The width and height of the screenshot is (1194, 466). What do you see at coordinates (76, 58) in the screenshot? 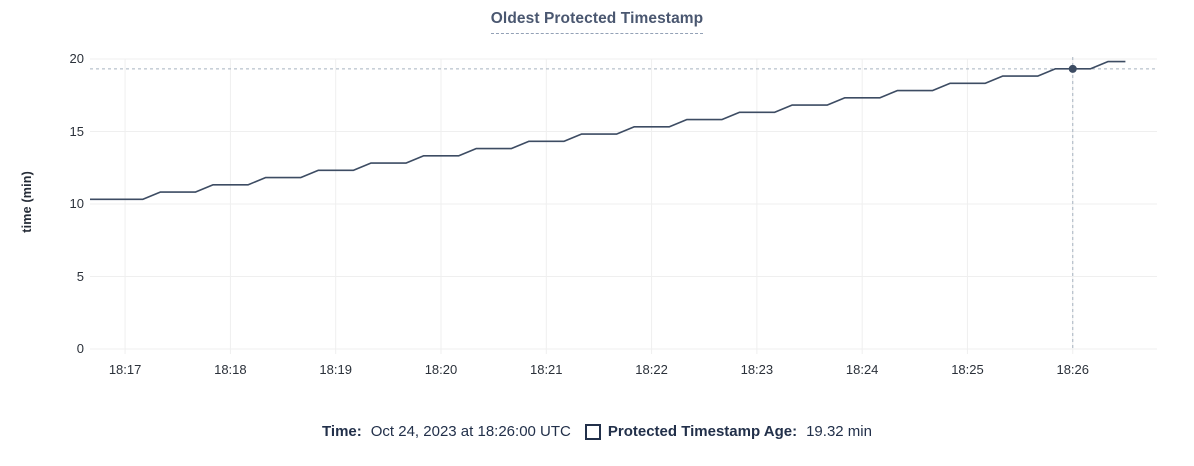
I see `y-tick-label: 20` at bounding box center [76, 58].